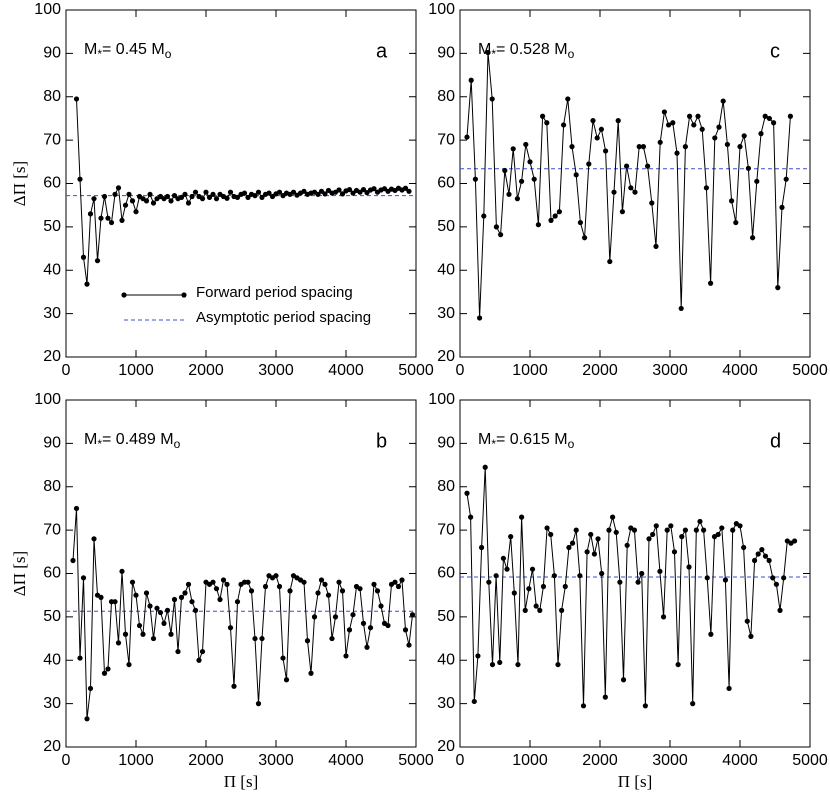 This screenshot has height=799, width=830. Describe the element at coordinates (446, 269) in the screenshot. I see `y-tick-label: 40` at that location.